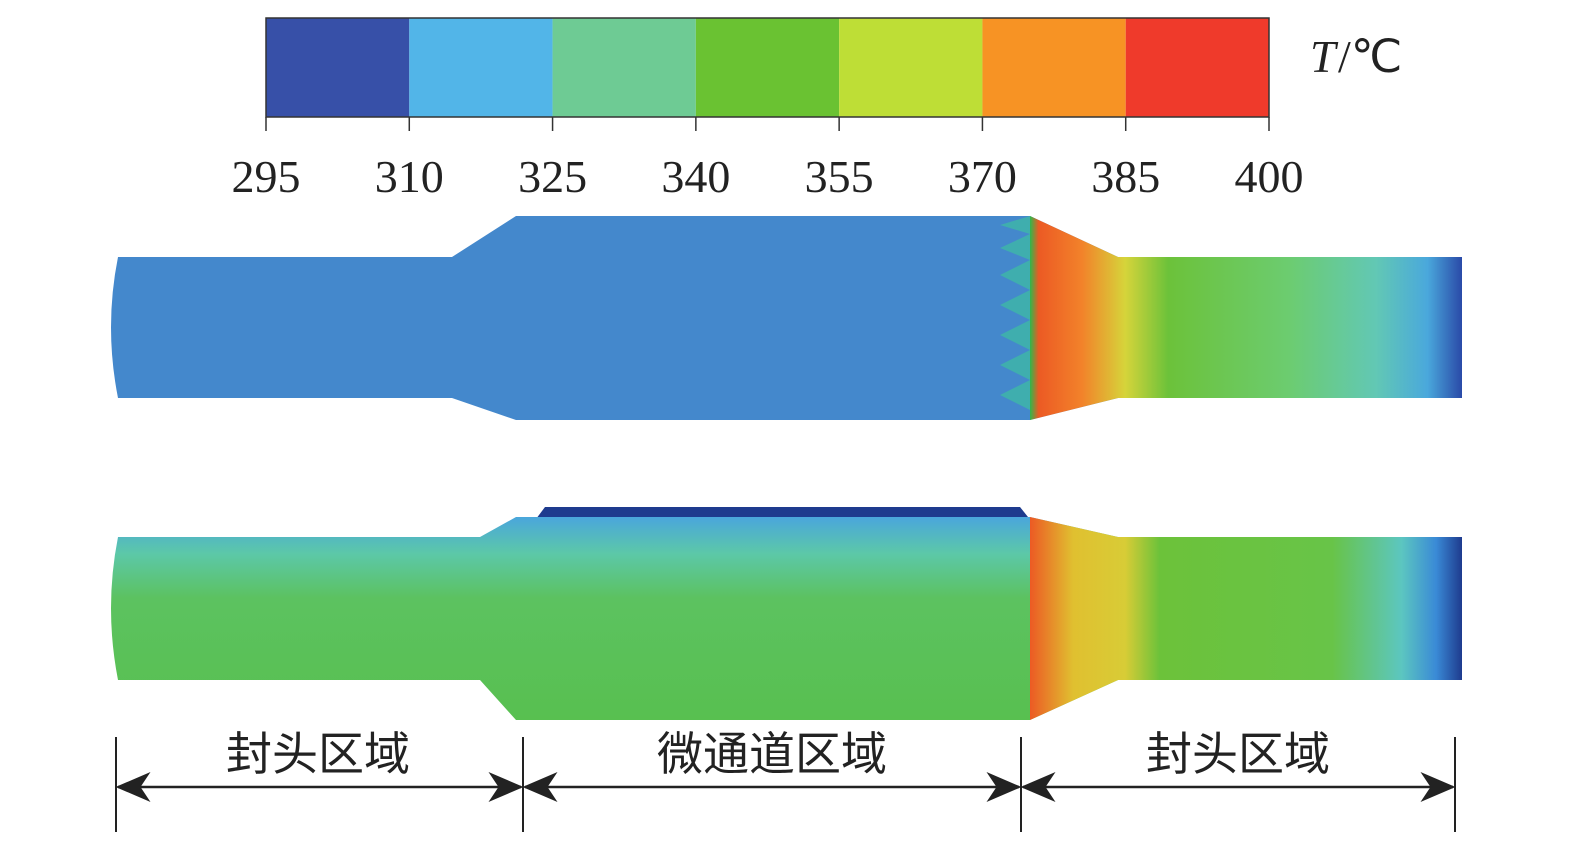 The image size is (1575, 846). Describe the element at coordinates (1324, 56) in the screenshot. I see `colorbar-symbol: T` at that location.